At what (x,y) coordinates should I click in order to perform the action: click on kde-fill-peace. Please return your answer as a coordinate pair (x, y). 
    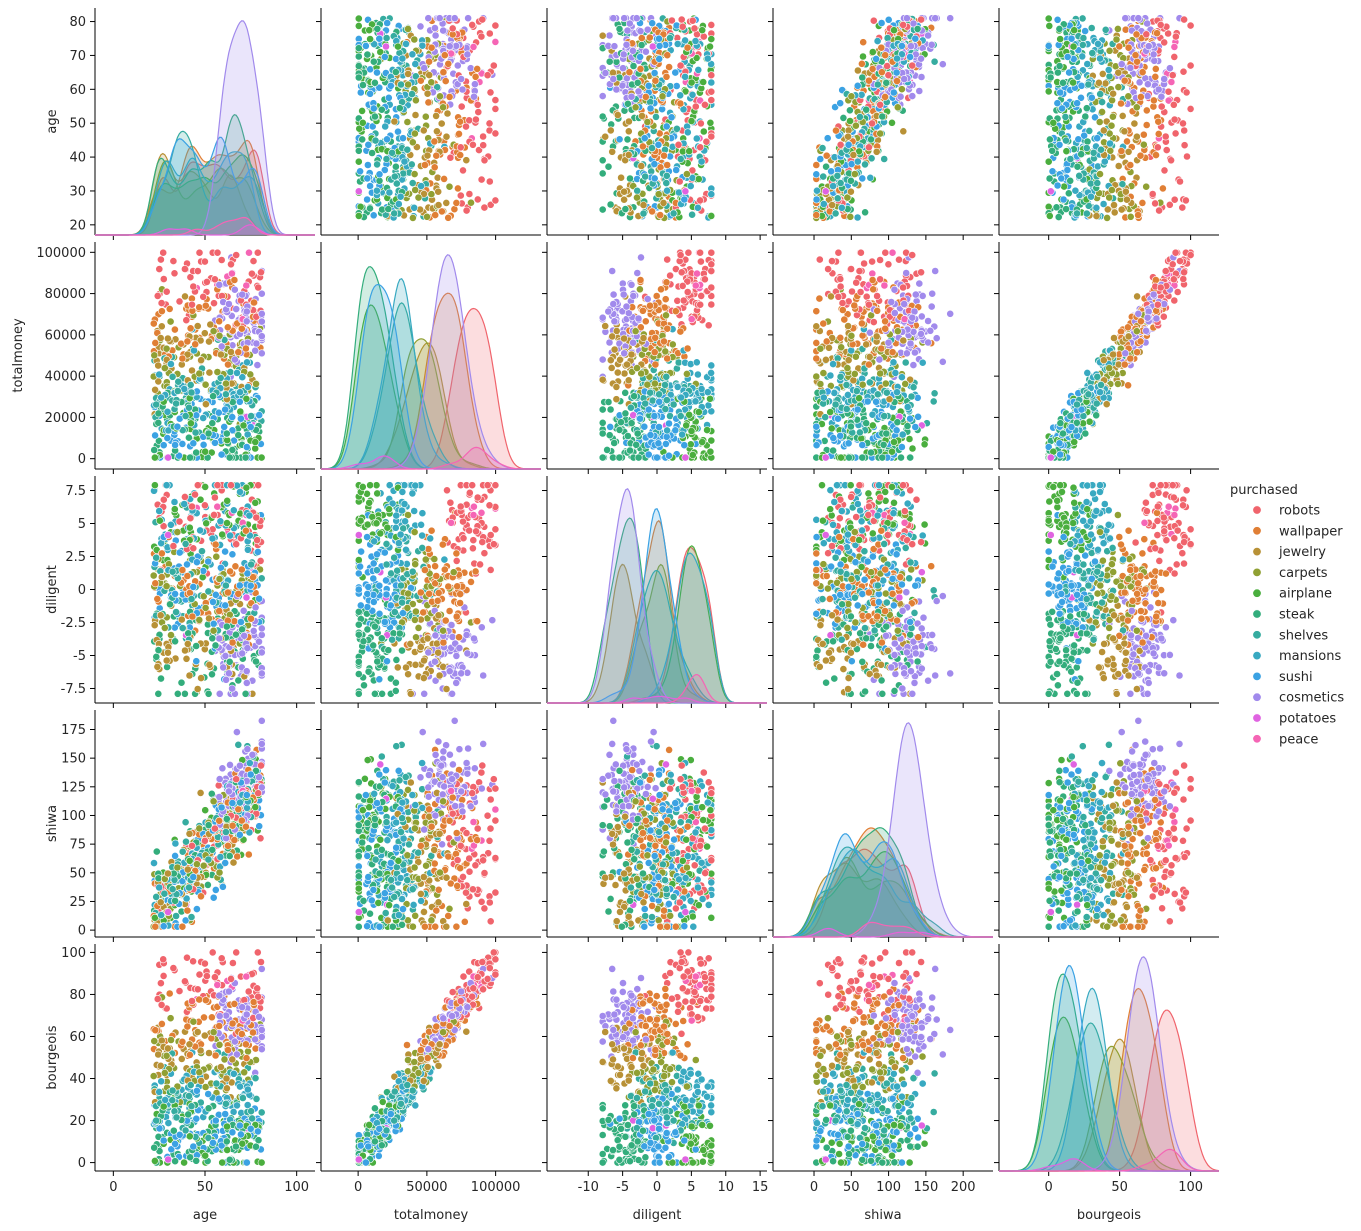
    Looking at the image, I should click on (205, 226).